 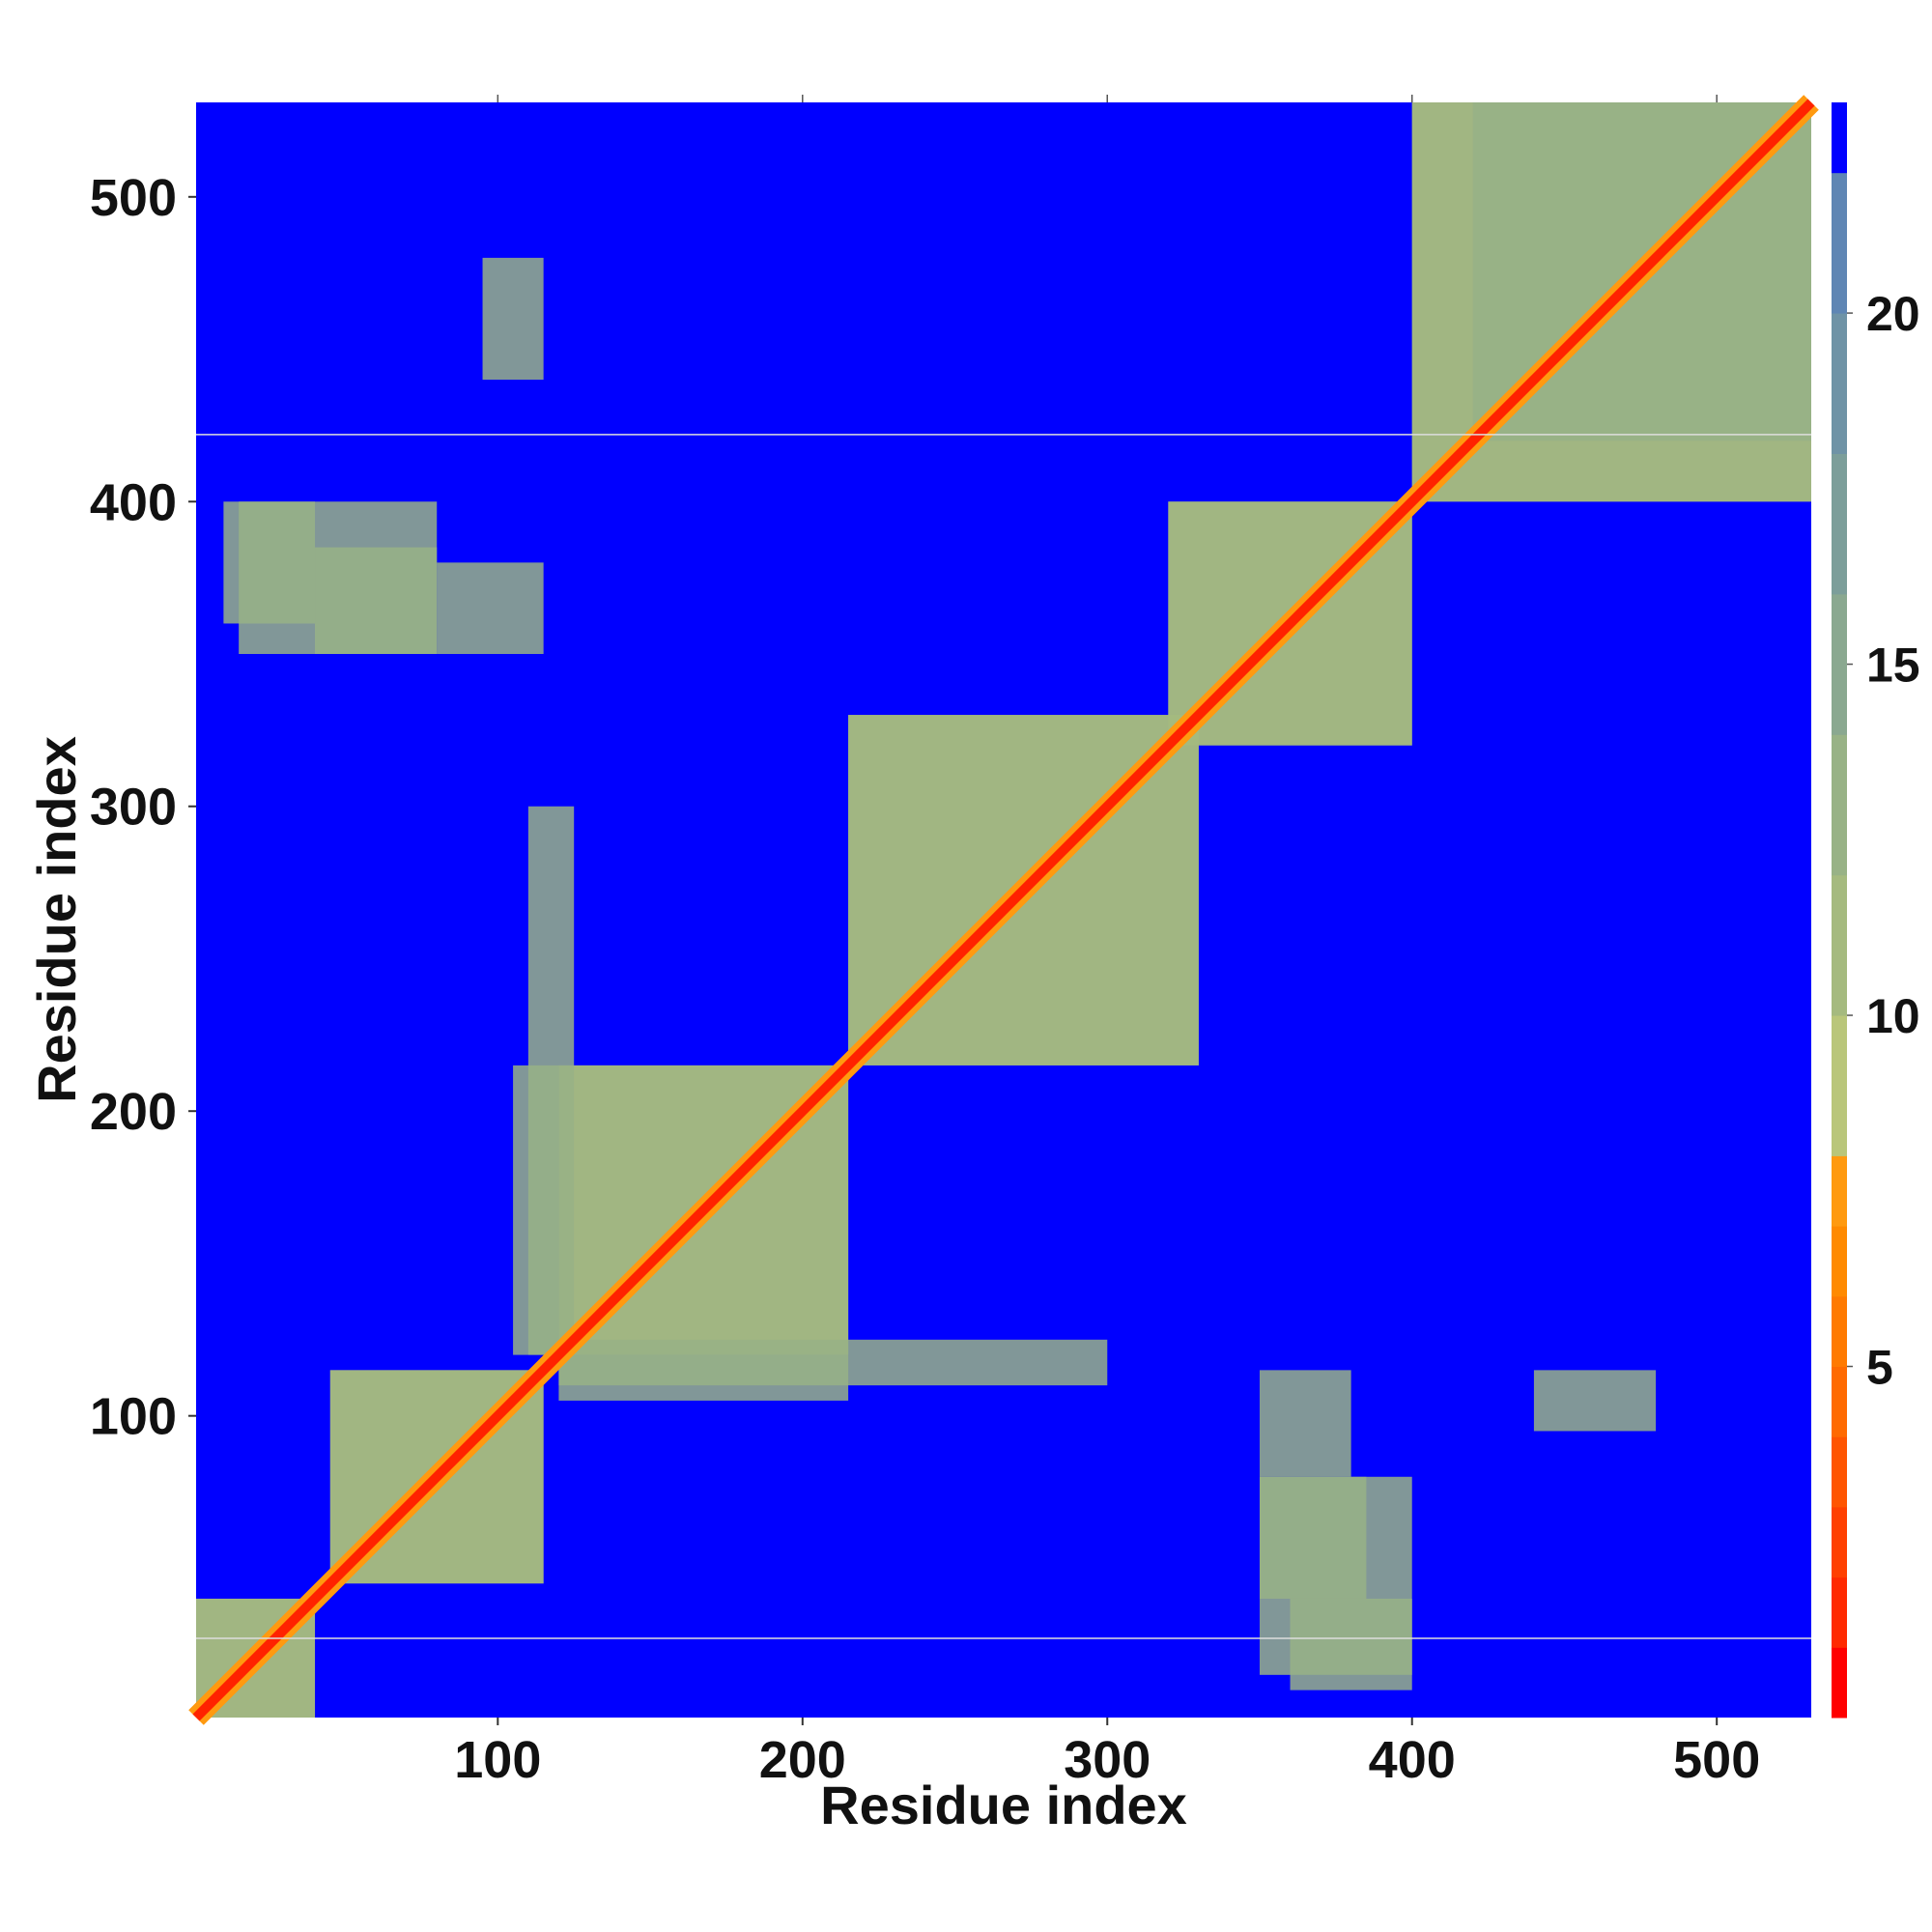 What do you see at coordinates (497, 1760) in the screenshot?
I see `x-tick-label-100: 100` at bounding box center [497, 1760].